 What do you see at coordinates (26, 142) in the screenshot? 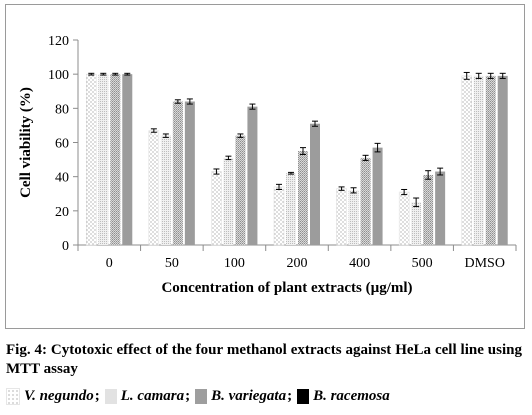
I see `y-axis-title: Cell viability (%)` at bounding box center [26, 142].